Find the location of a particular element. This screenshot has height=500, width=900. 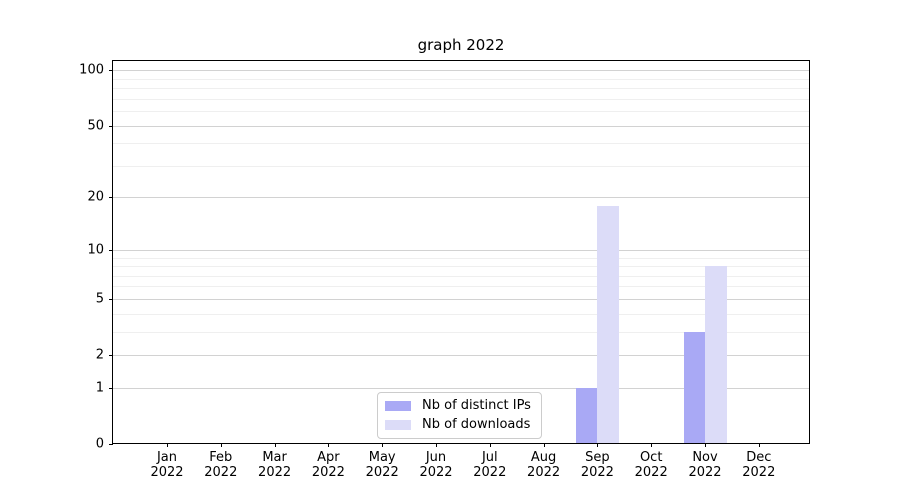

legend-item-downloads: Nb of downloads is located at coordinates (458, 425).